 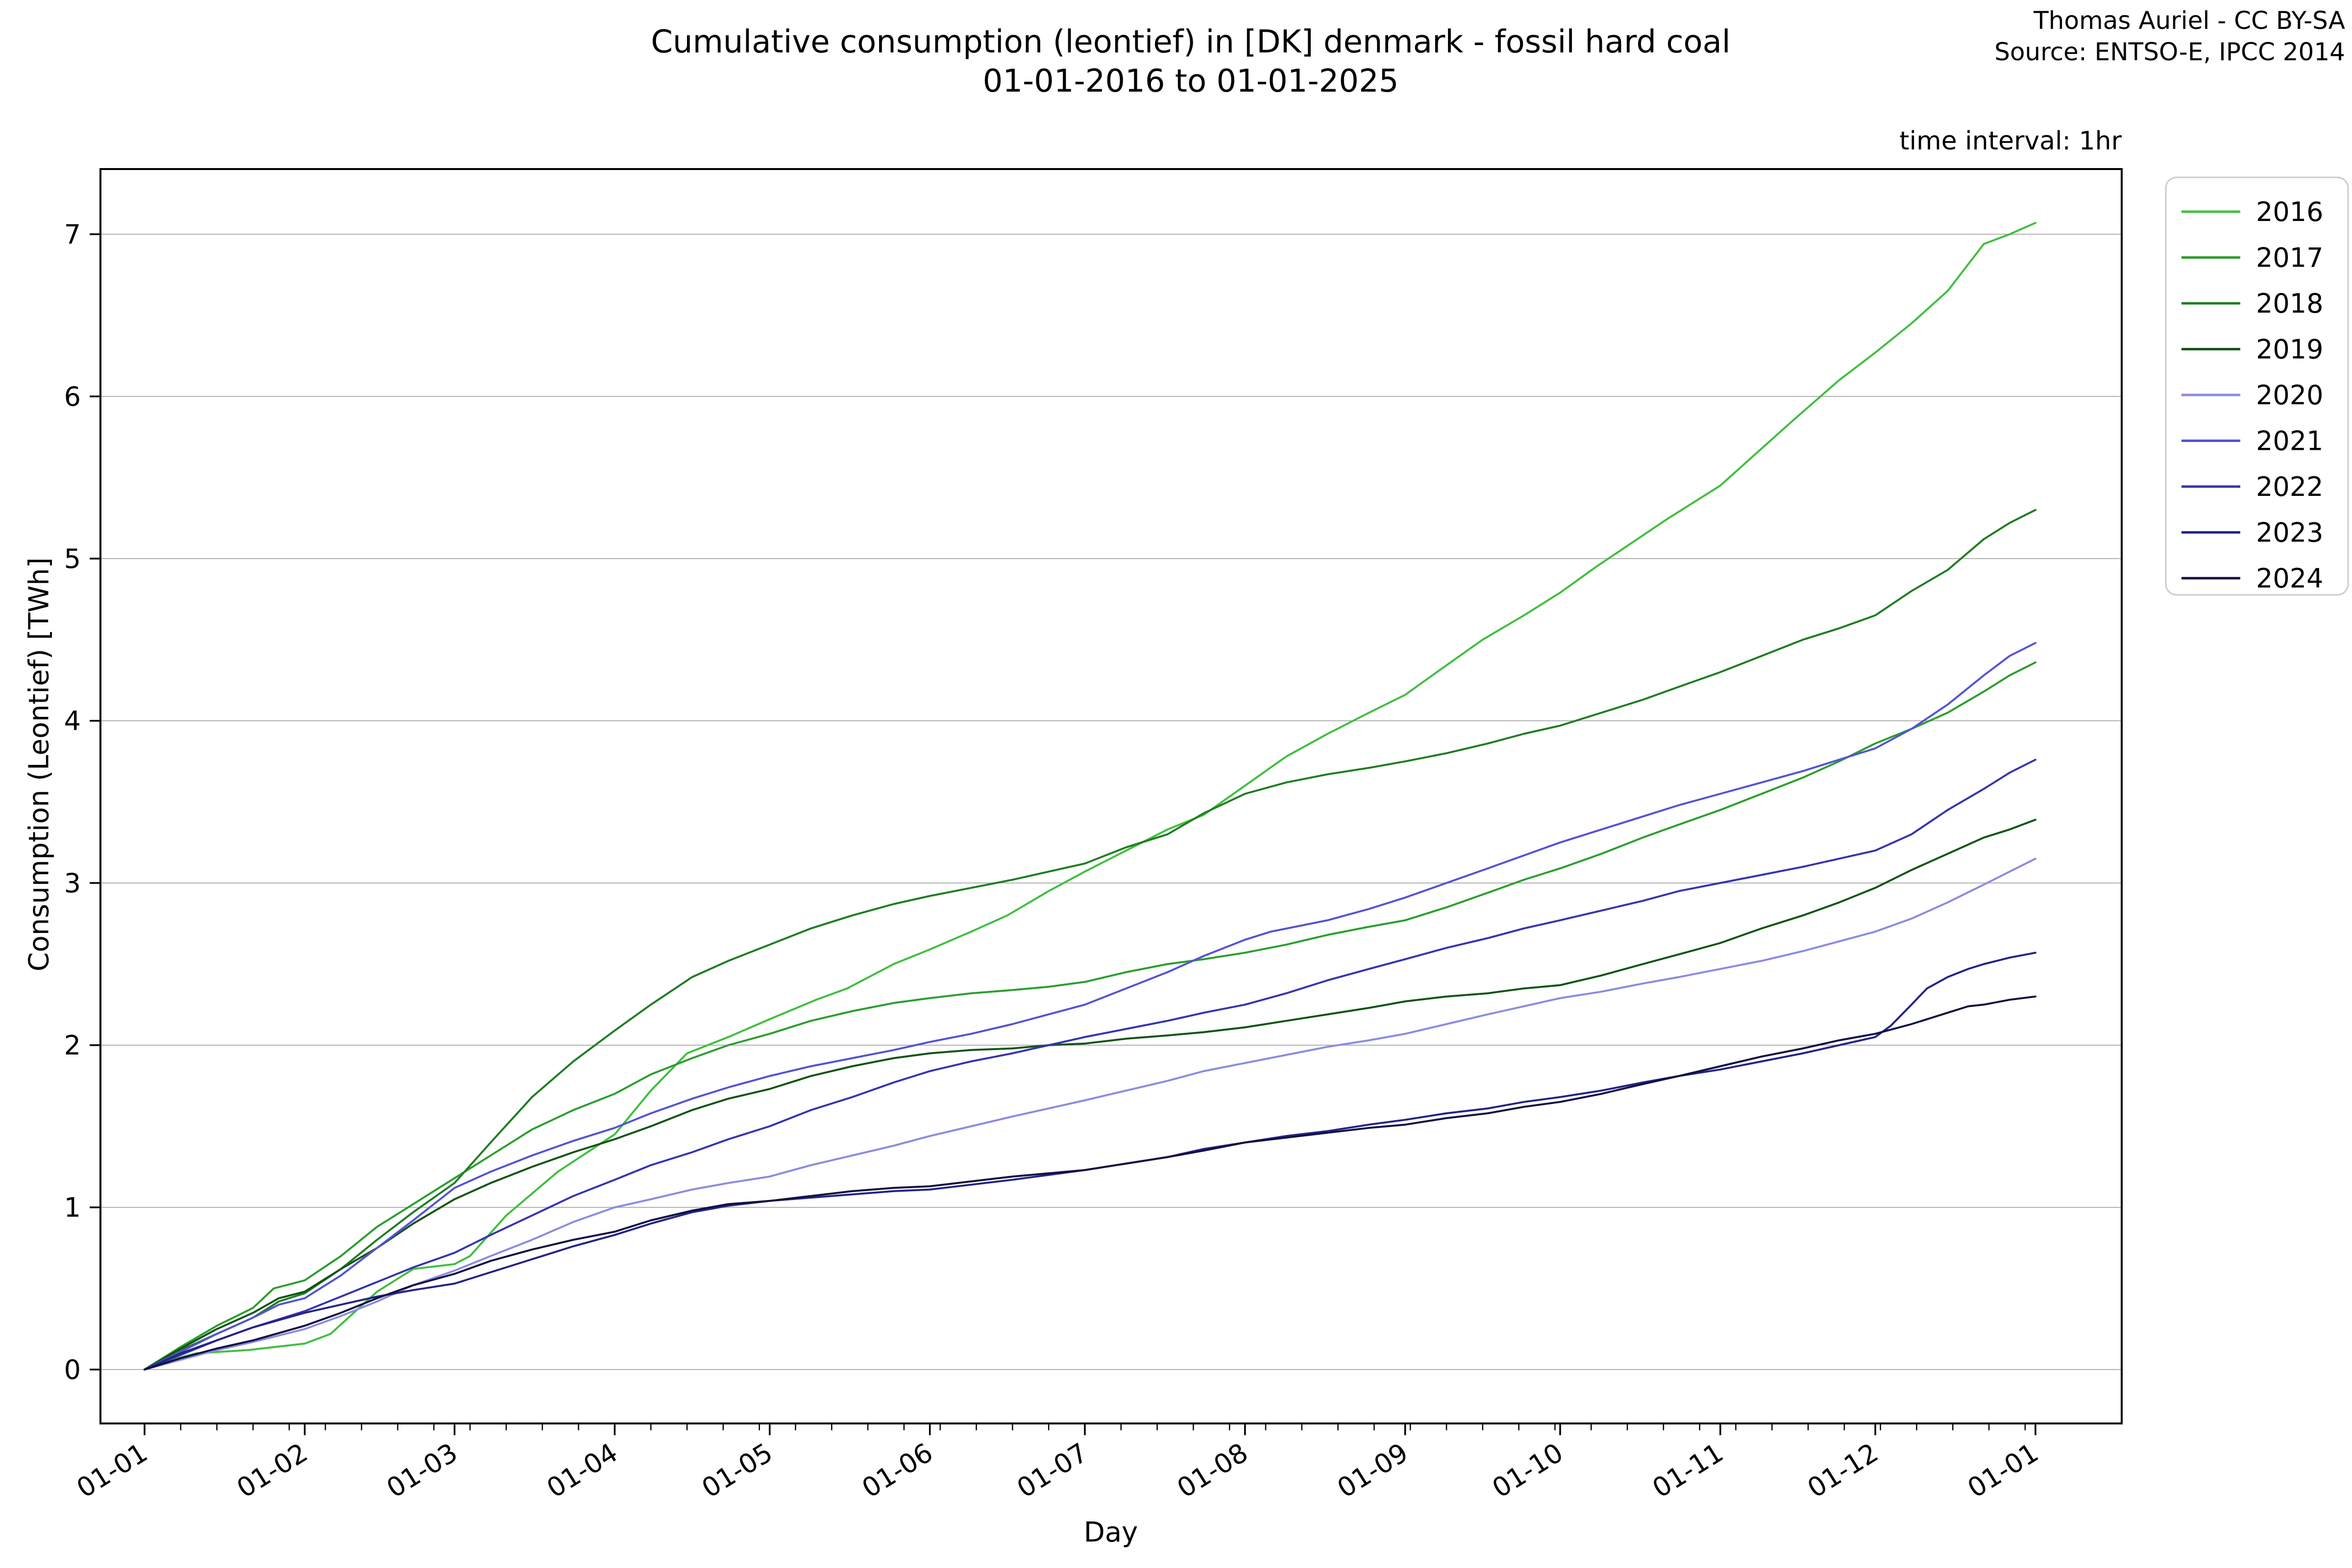 What do you see at coordinates (72, 234) in the screenshot?
I see `y-tick-label-7: 7` at bounding box center [72, 234].